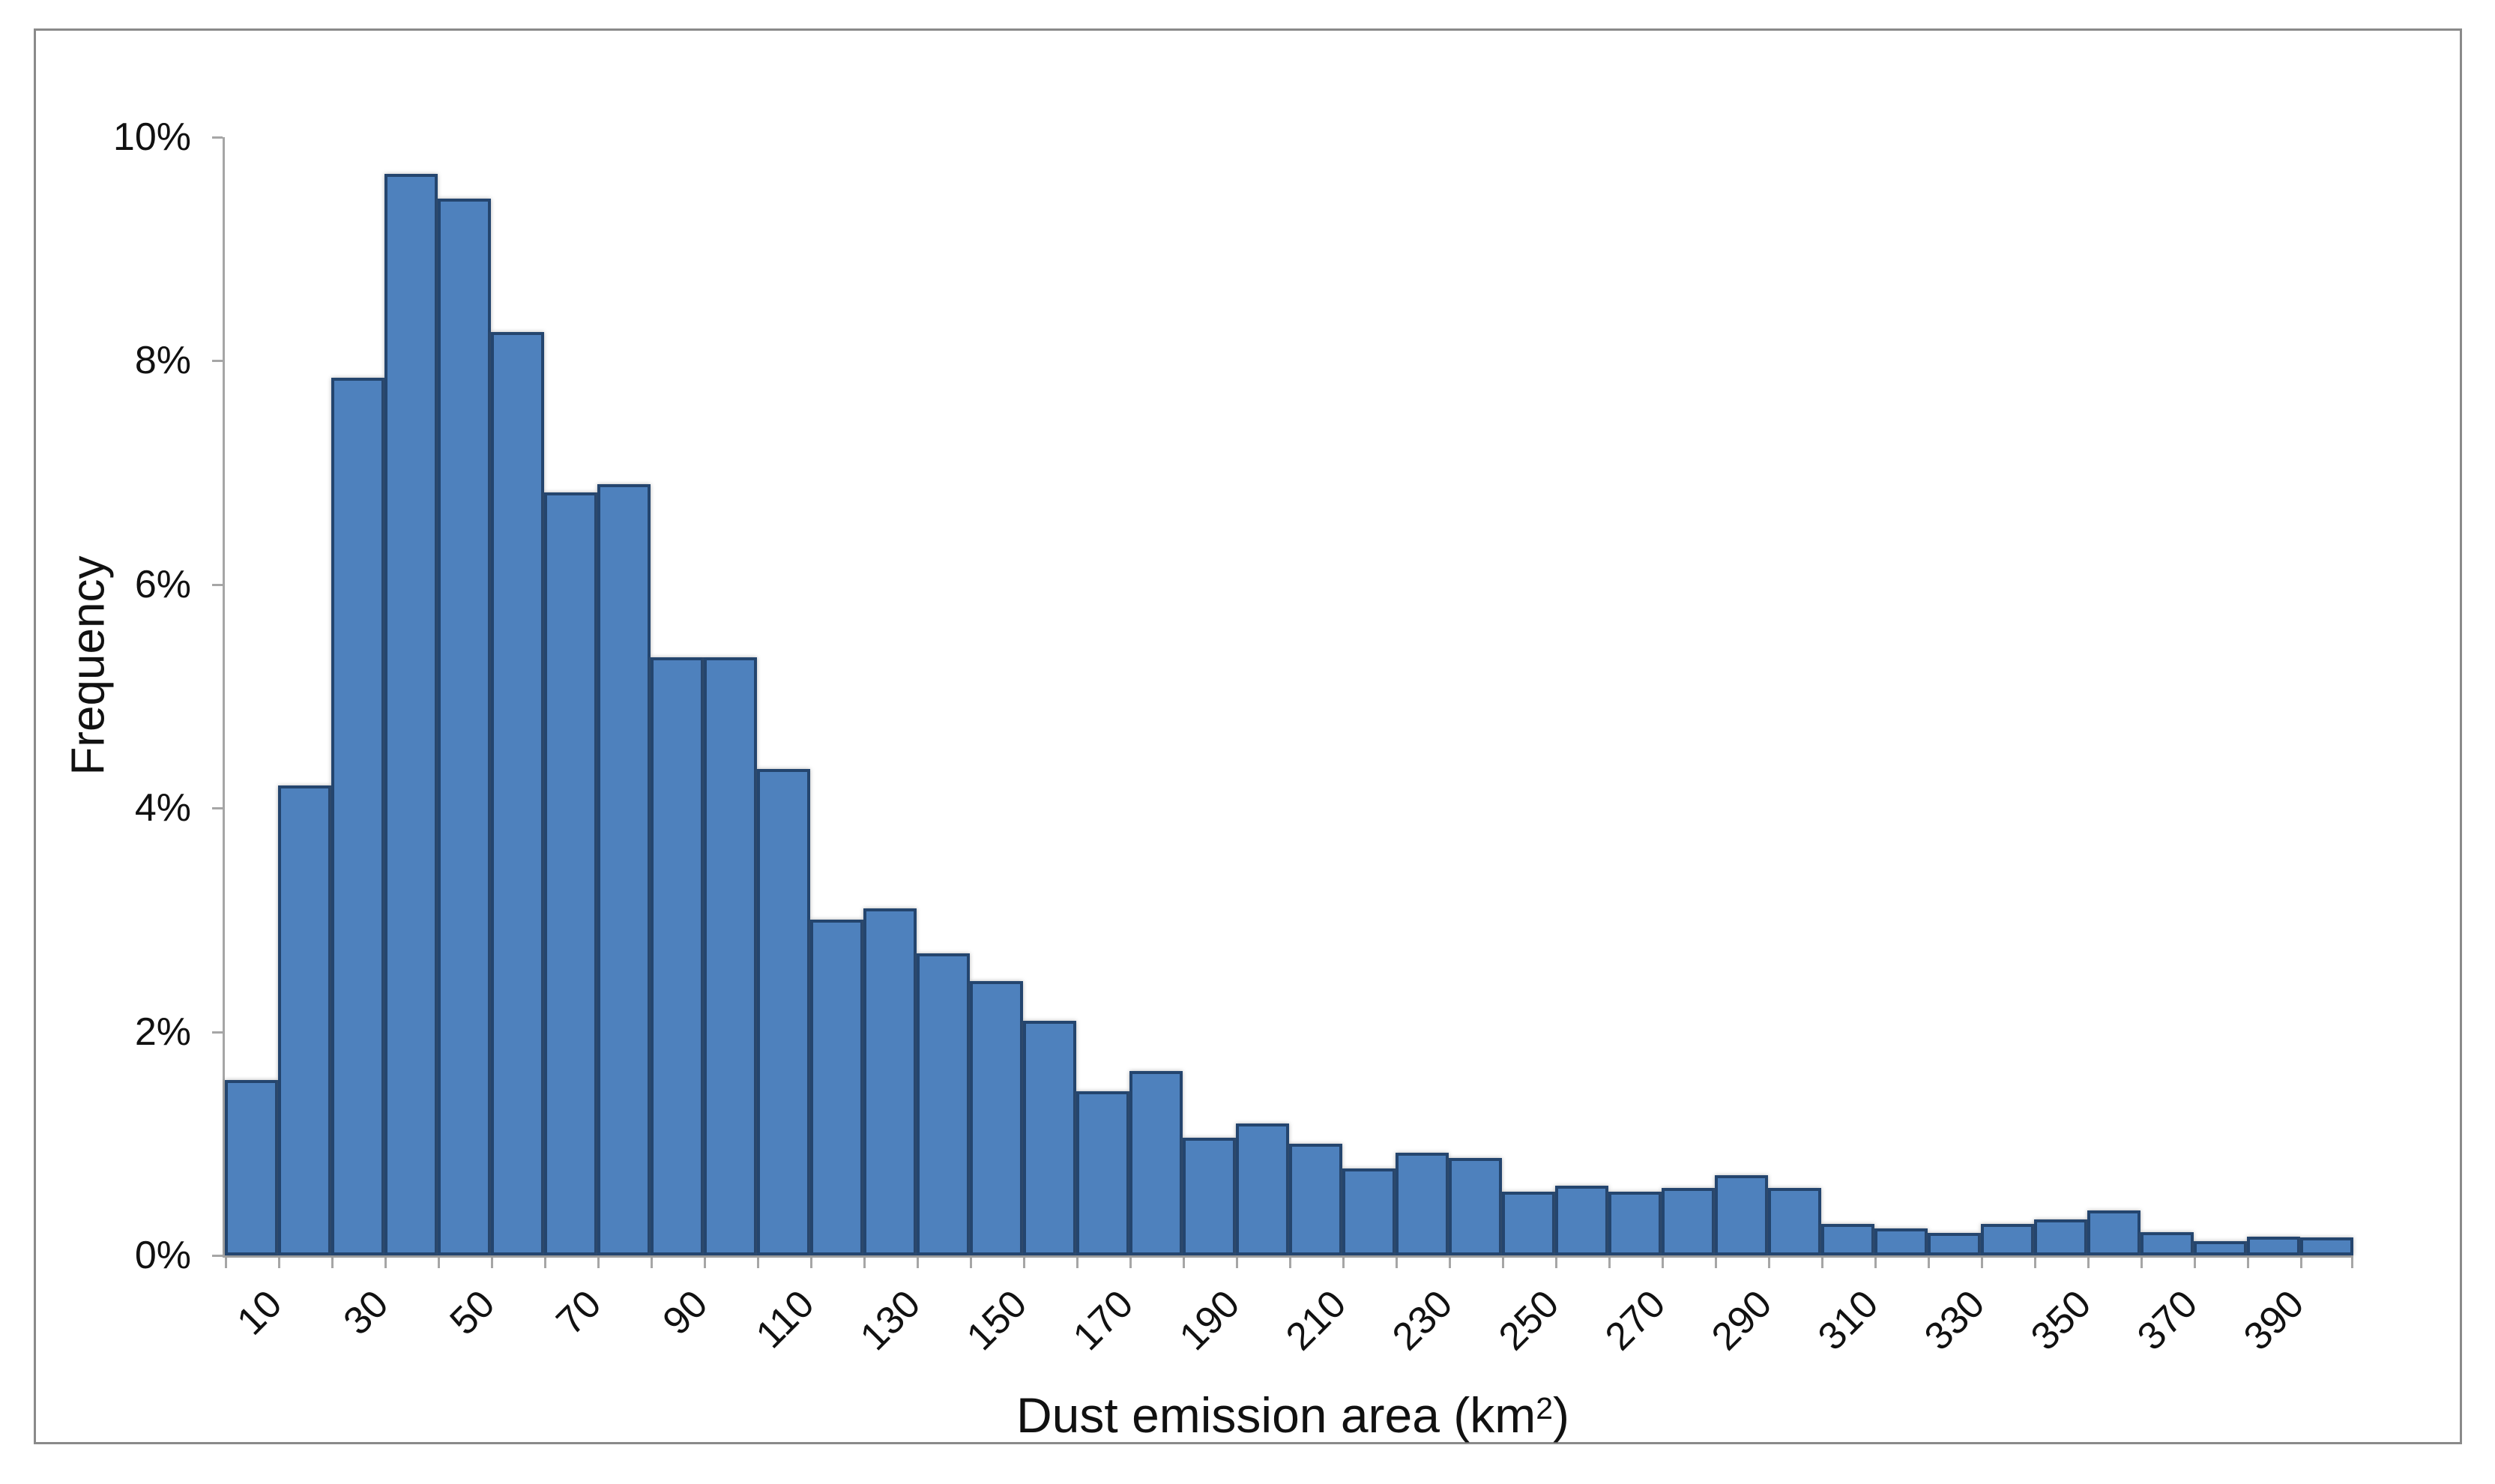  I want to click on x-axis-title-close-paren: ), so click(1560, 1415).